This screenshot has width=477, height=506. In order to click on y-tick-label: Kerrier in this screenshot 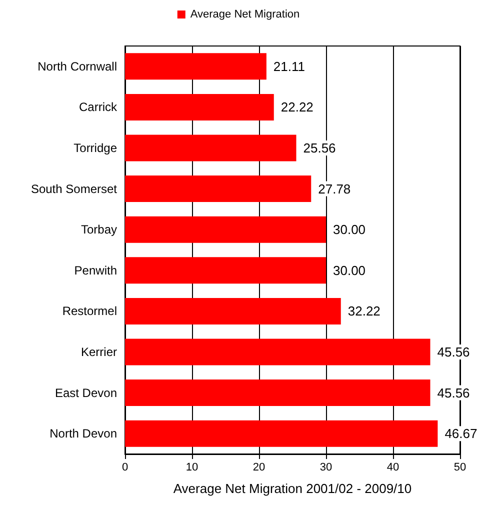, I will do `click(98, 352)`.